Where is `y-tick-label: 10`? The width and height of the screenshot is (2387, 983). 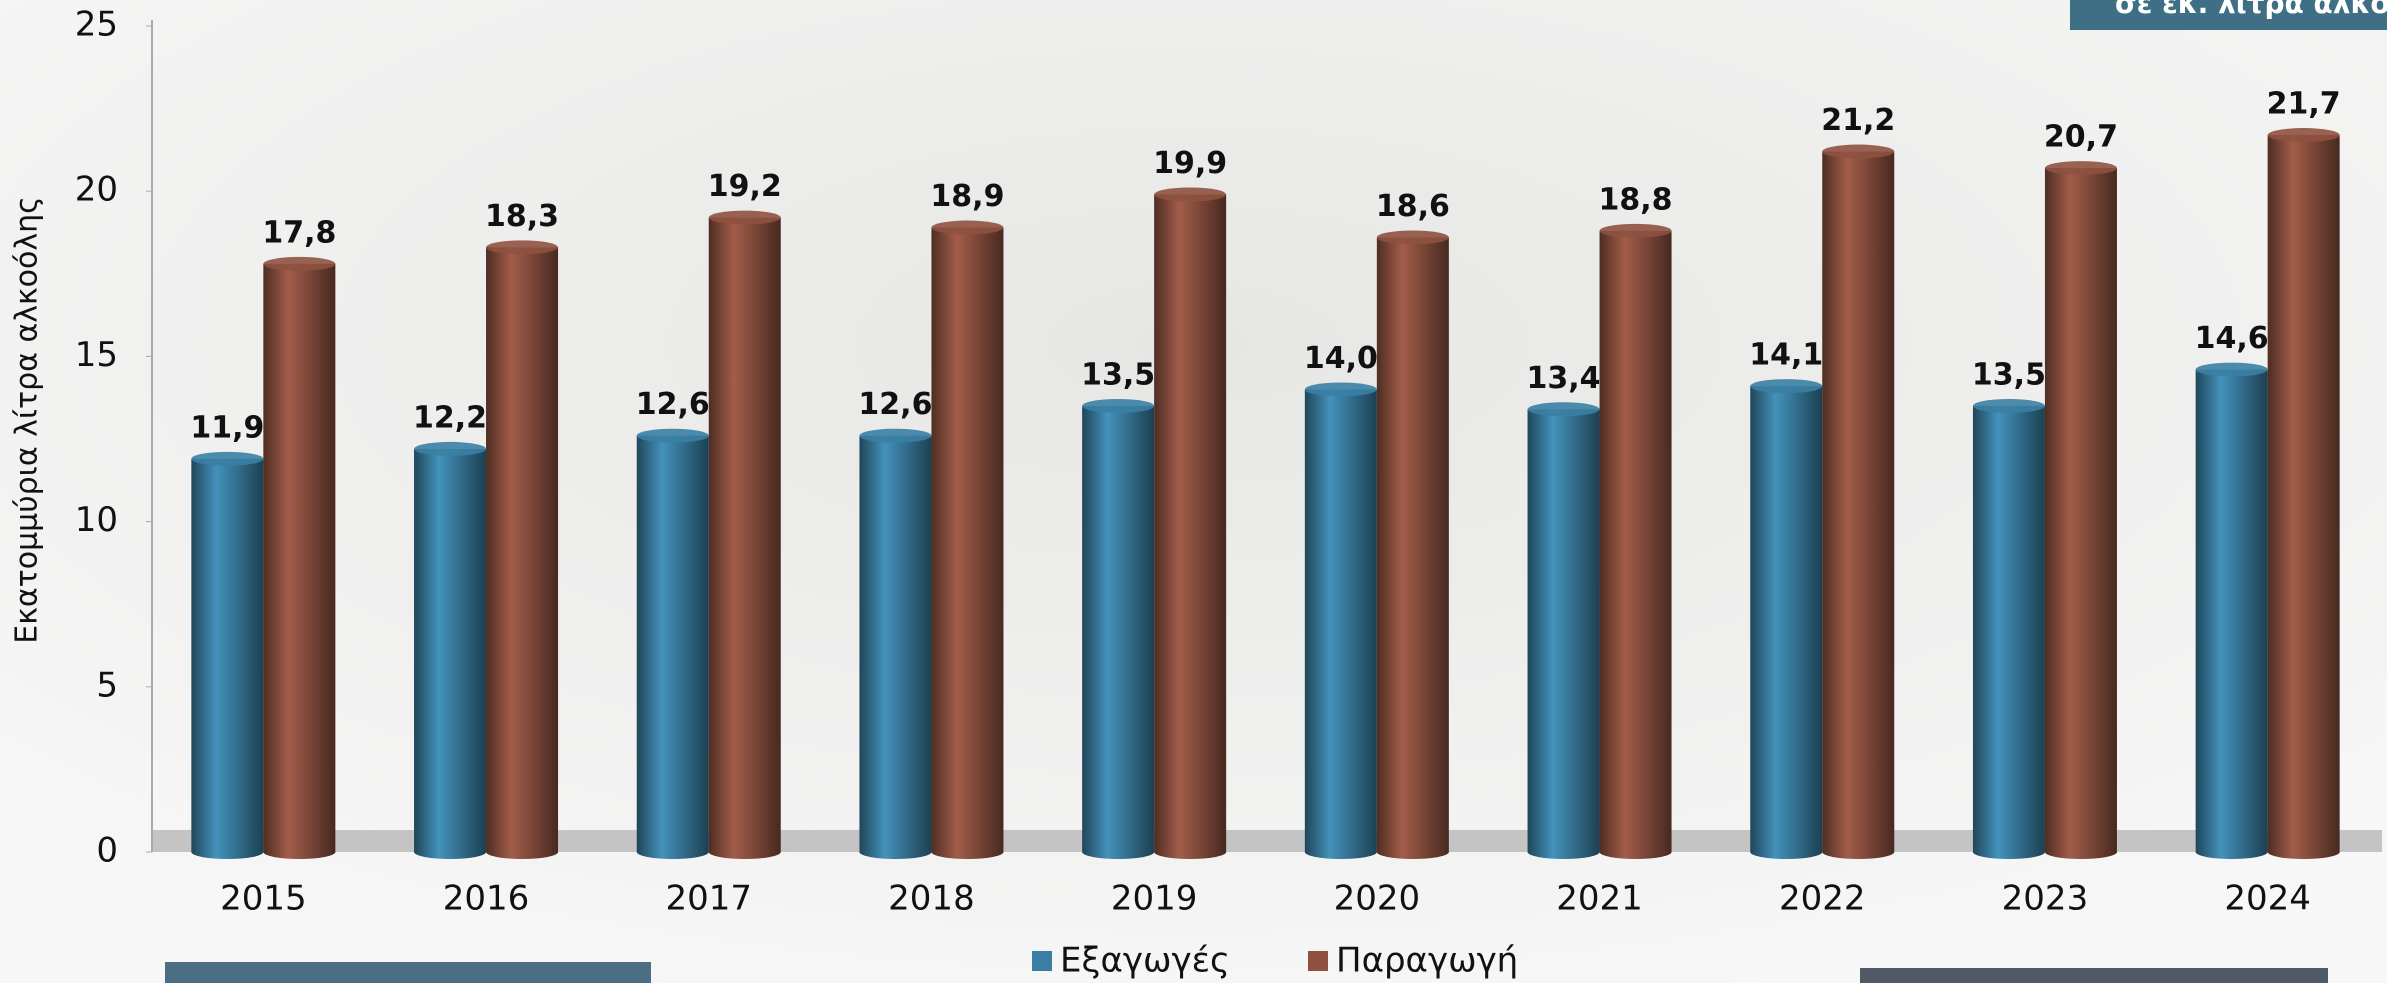
y-tick-label: 10 is located at coordinates (96, 520).